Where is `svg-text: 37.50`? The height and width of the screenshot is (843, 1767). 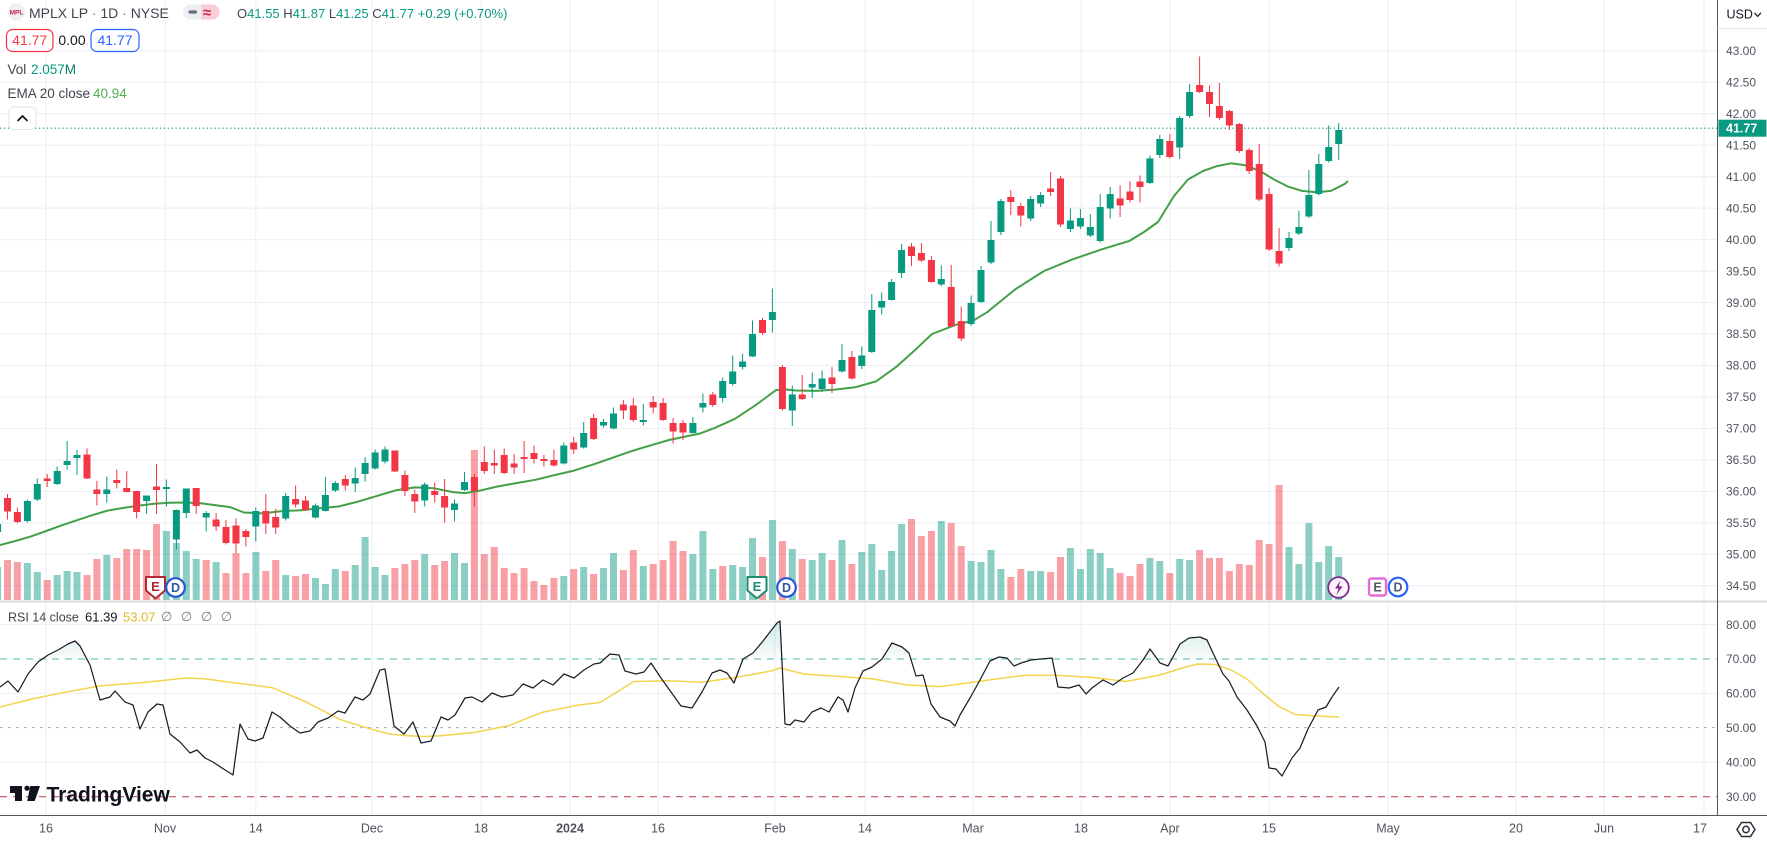 svg-text: 37.50 is located at coordinates (1741, 397).